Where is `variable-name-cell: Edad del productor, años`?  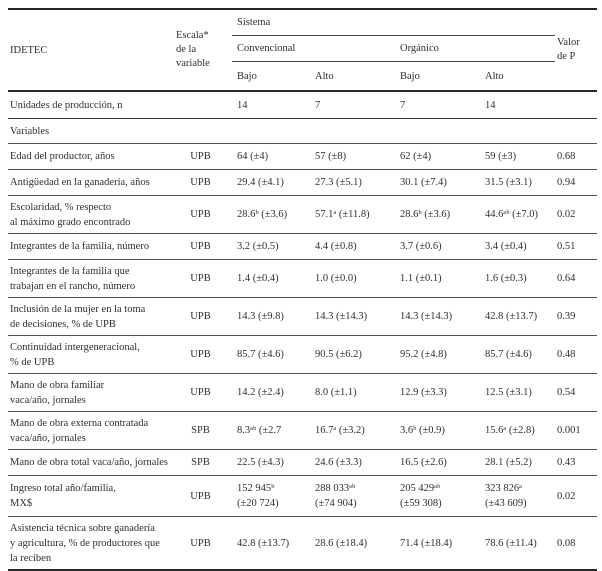 variable-name-cell: Edad del productor, años is located at coordinates (62, 156).